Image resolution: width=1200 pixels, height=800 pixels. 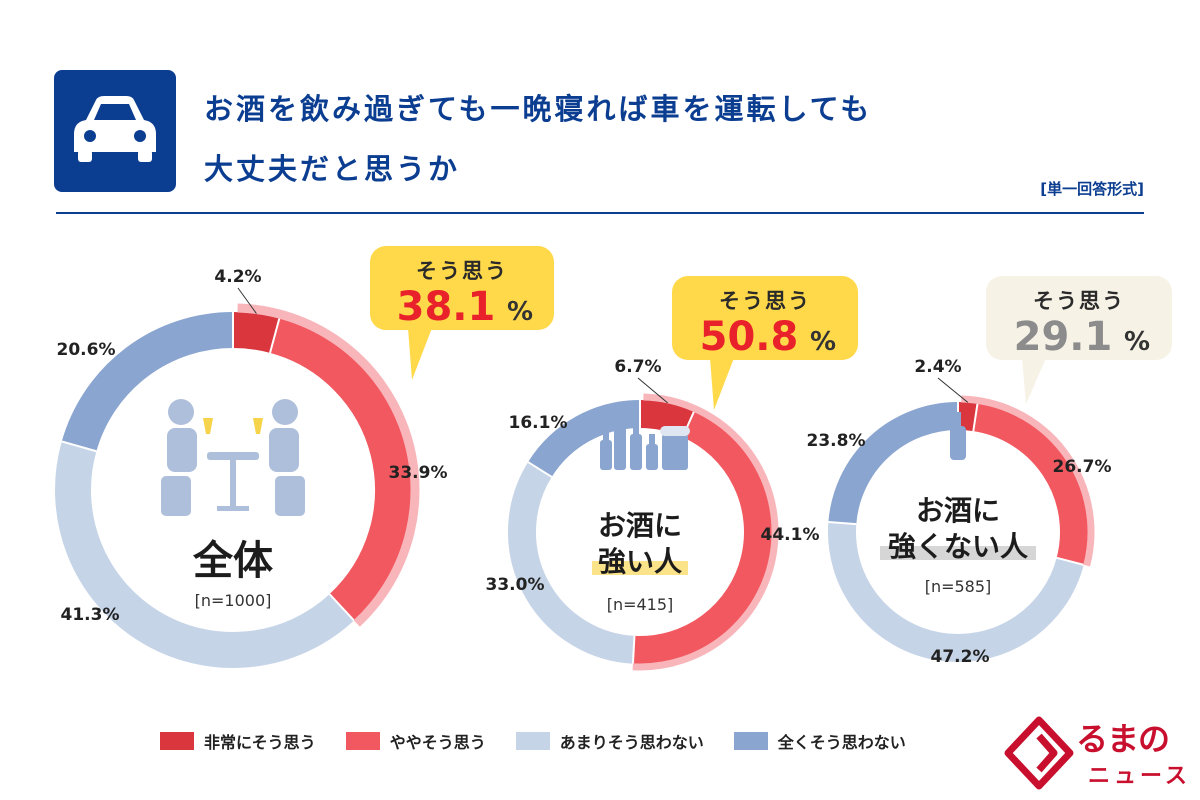 What do you see at coordinates (1079, 301) in the screenshot?
I see `donut-2-callout-head: そう思う` at bounding box center [1079, 301].